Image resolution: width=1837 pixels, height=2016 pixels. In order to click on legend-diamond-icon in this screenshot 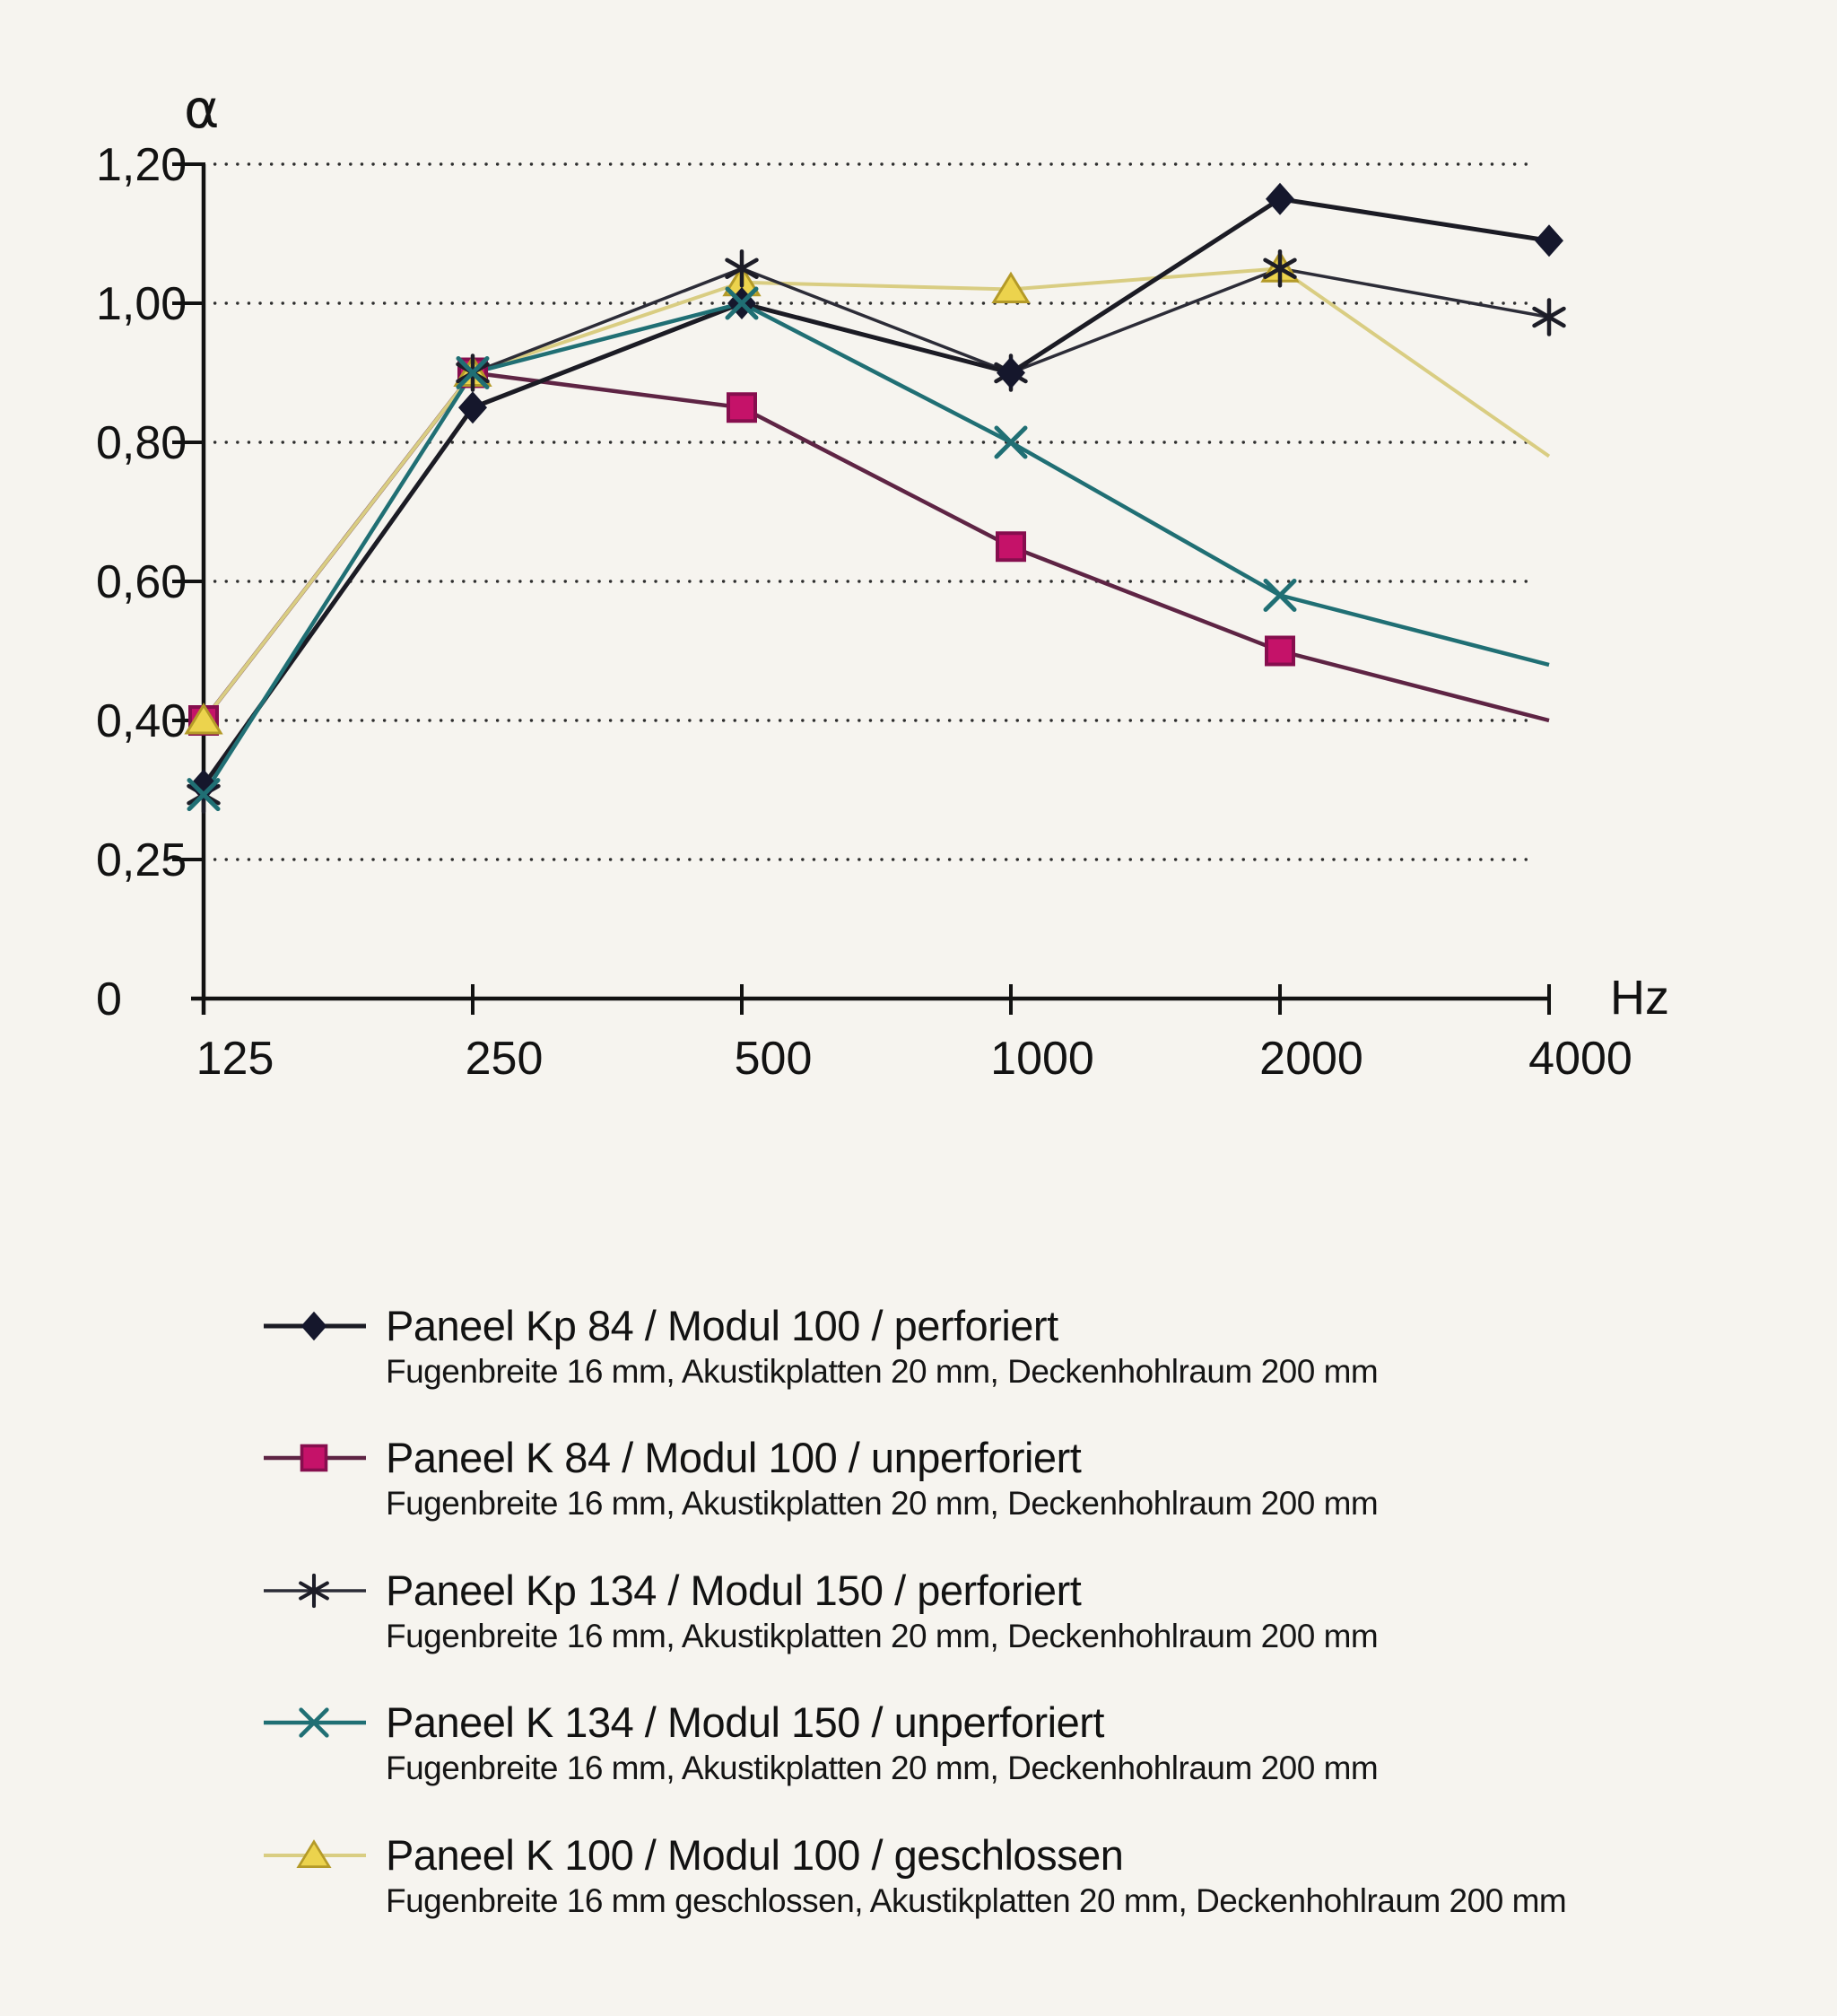, I will do `click(313, 1326)`.